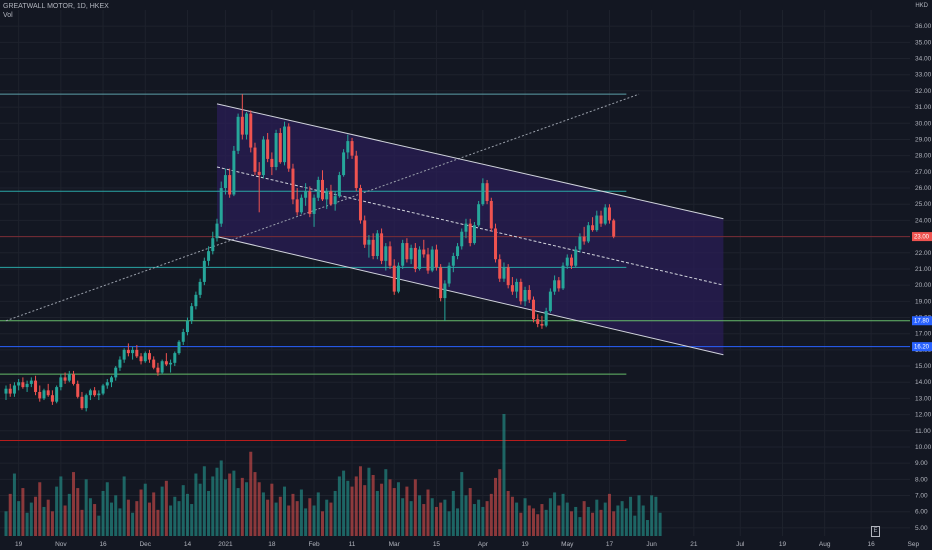  What do you see at coordinates (75, 6) in the screenshot?
I see `header-sep-1: ,` at bounding box center [75, 6].